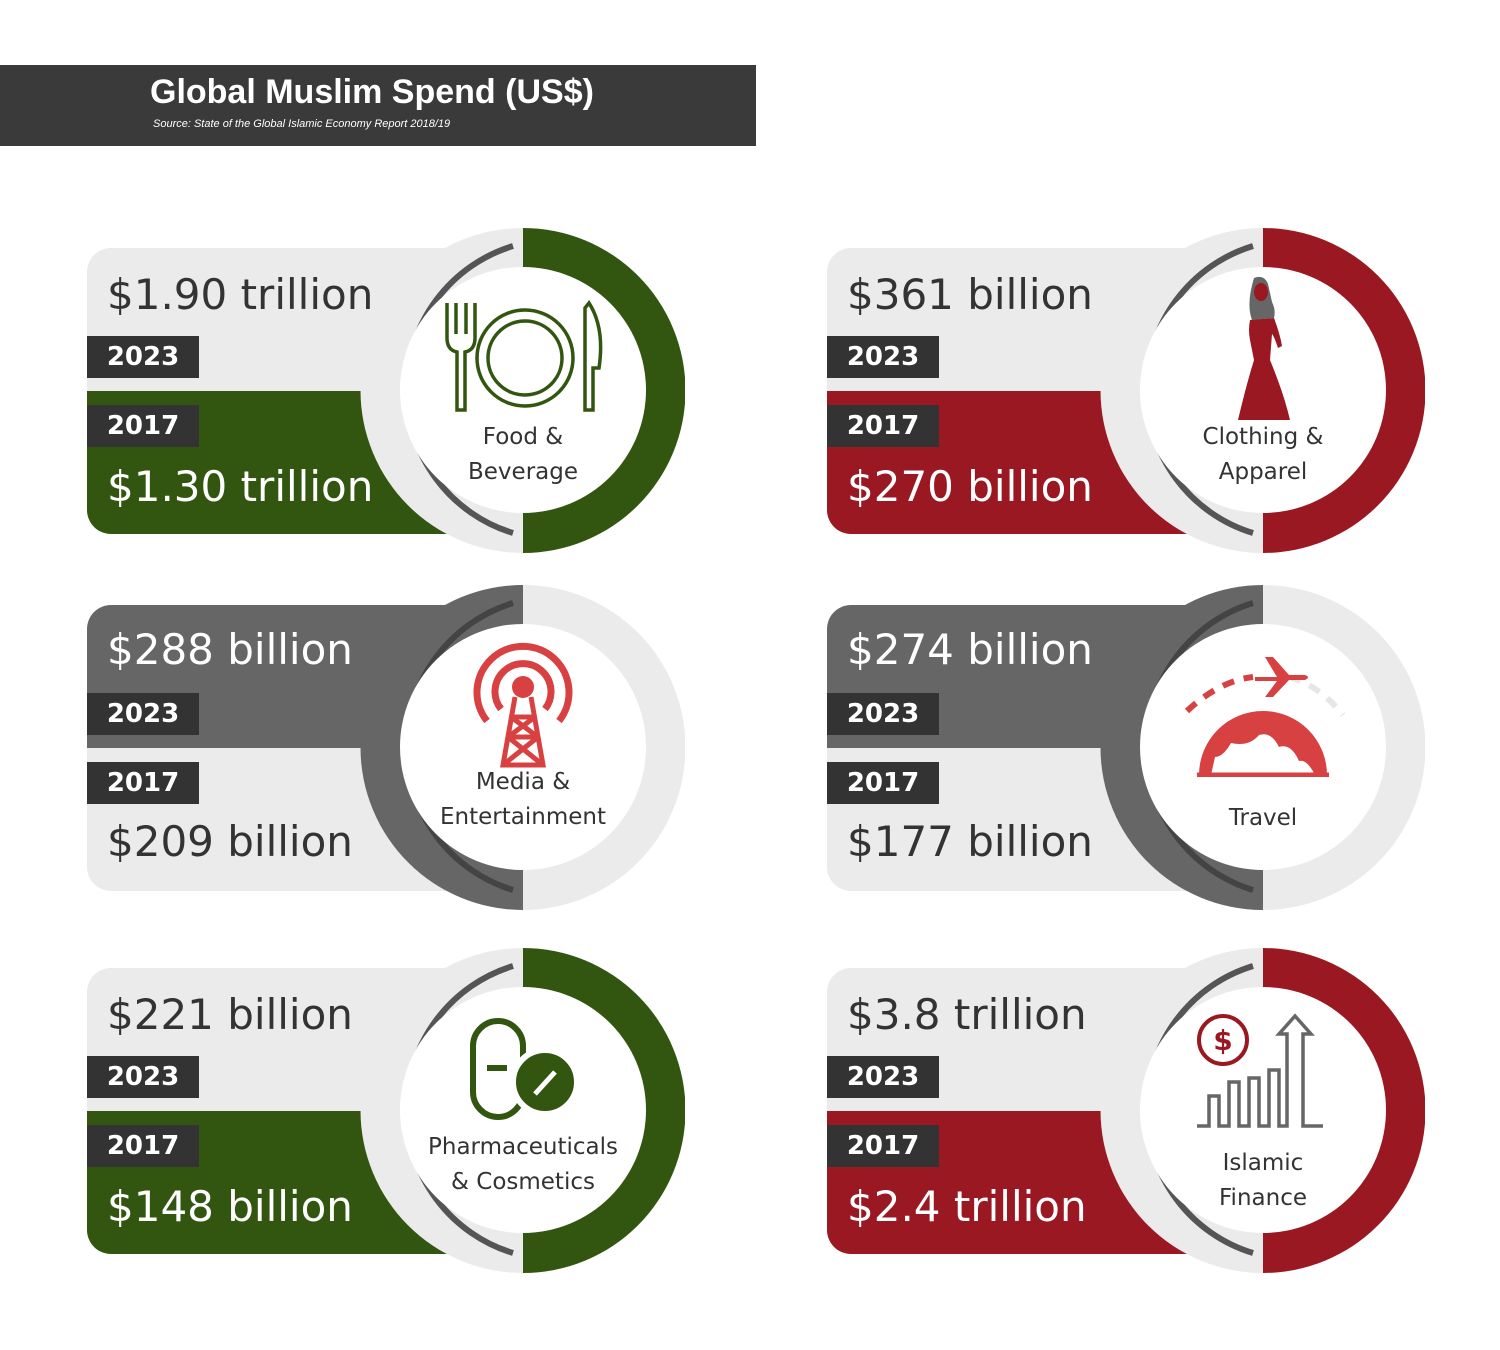  I want to click on label-line: Food &, so click(523, 437).